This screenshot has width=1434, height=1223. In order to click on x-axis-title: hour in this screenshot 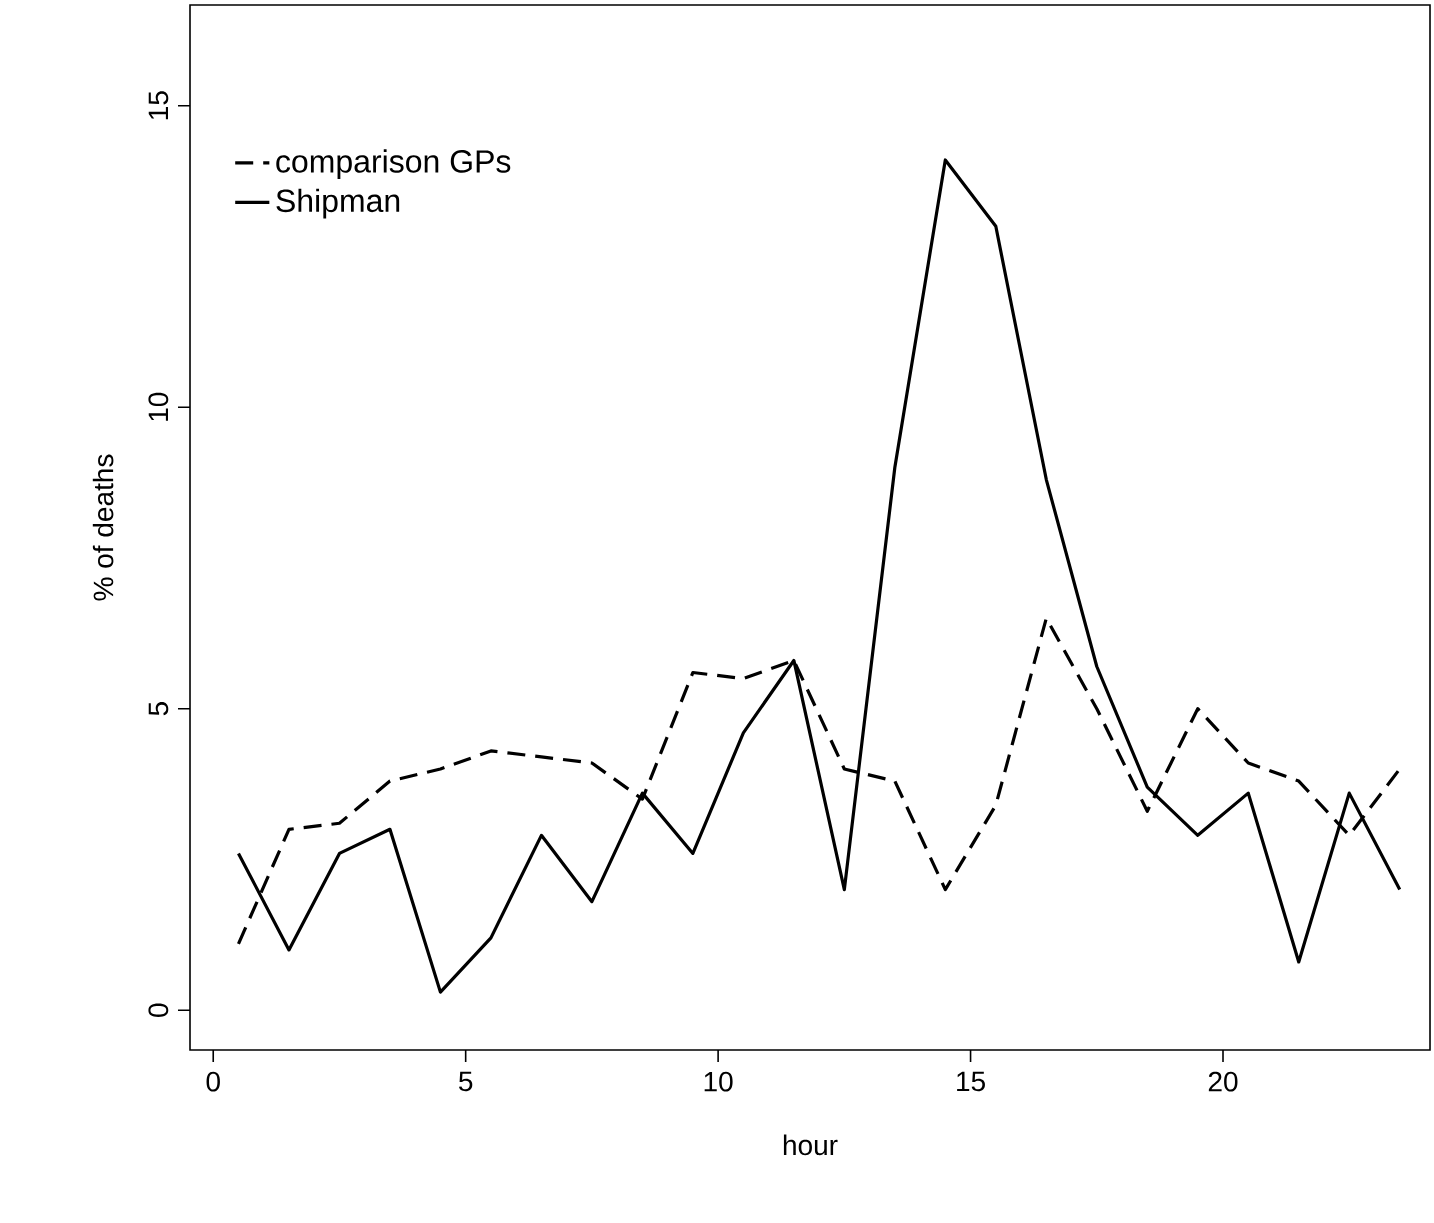, I will do `click(810, 1145)`.